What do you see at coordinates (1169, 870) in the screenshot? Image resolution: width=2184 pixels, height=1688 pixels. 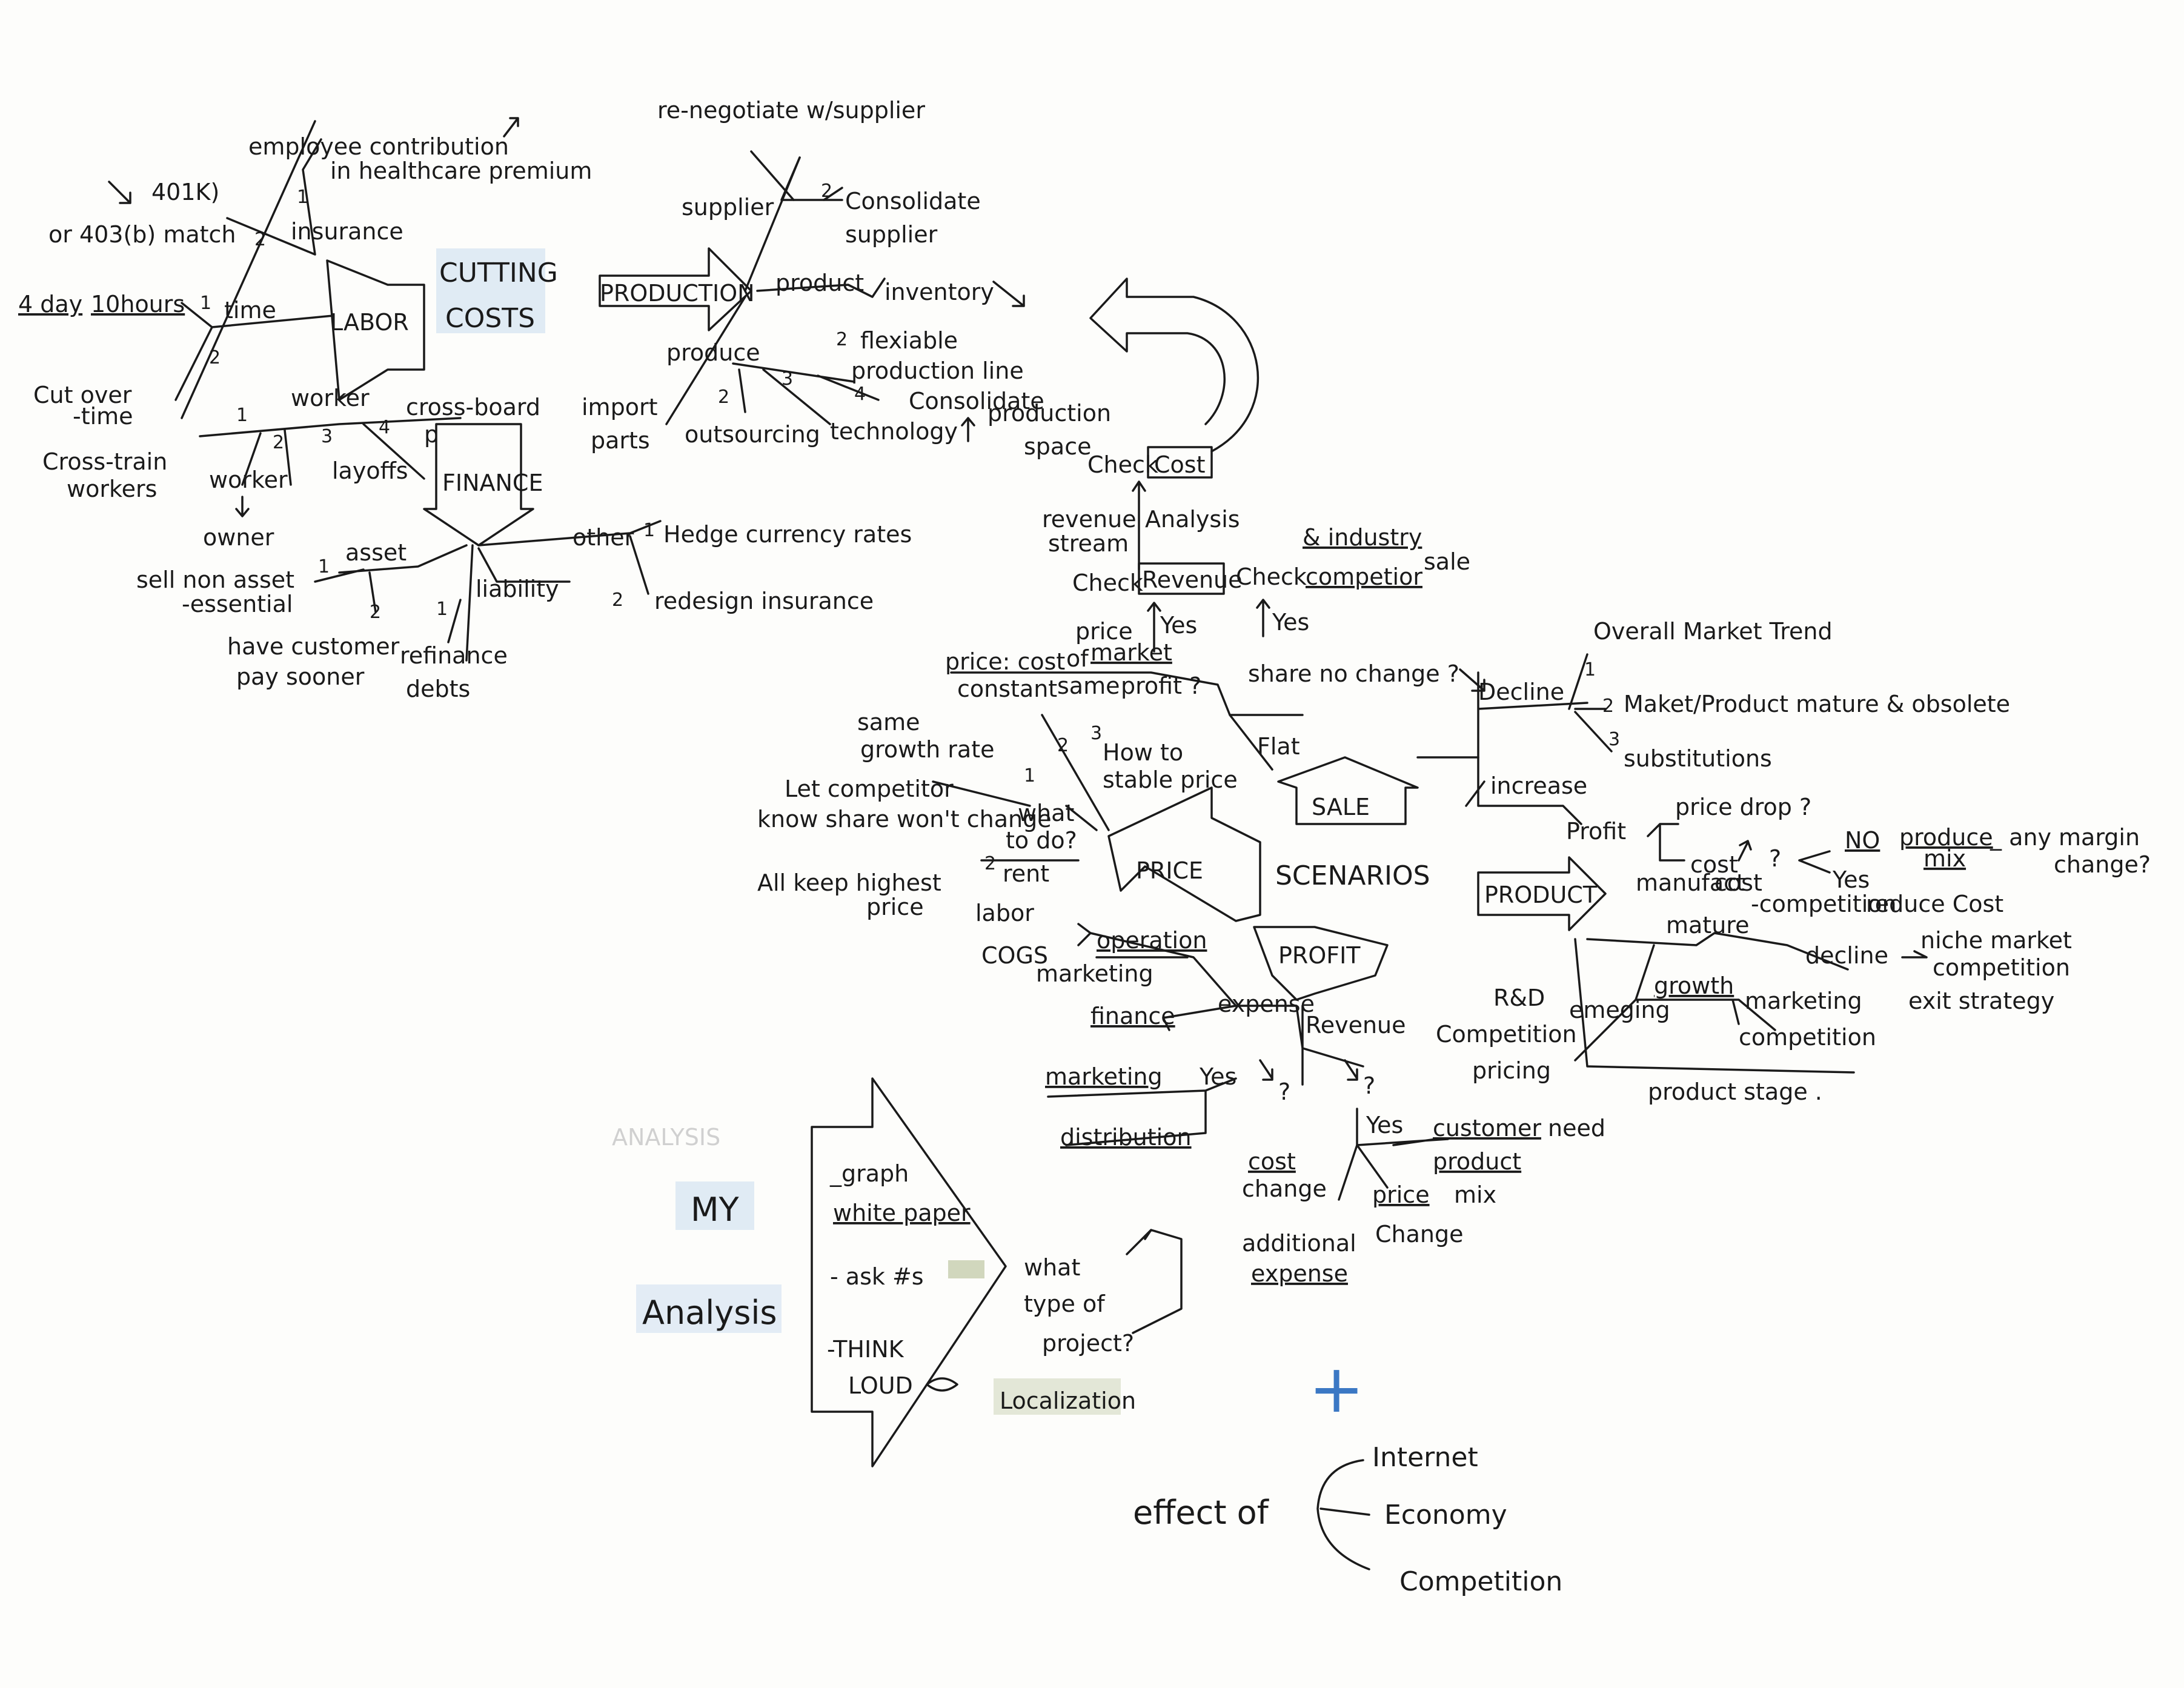 I see `price-label: PRICE` at bounding box center [1169, 870].